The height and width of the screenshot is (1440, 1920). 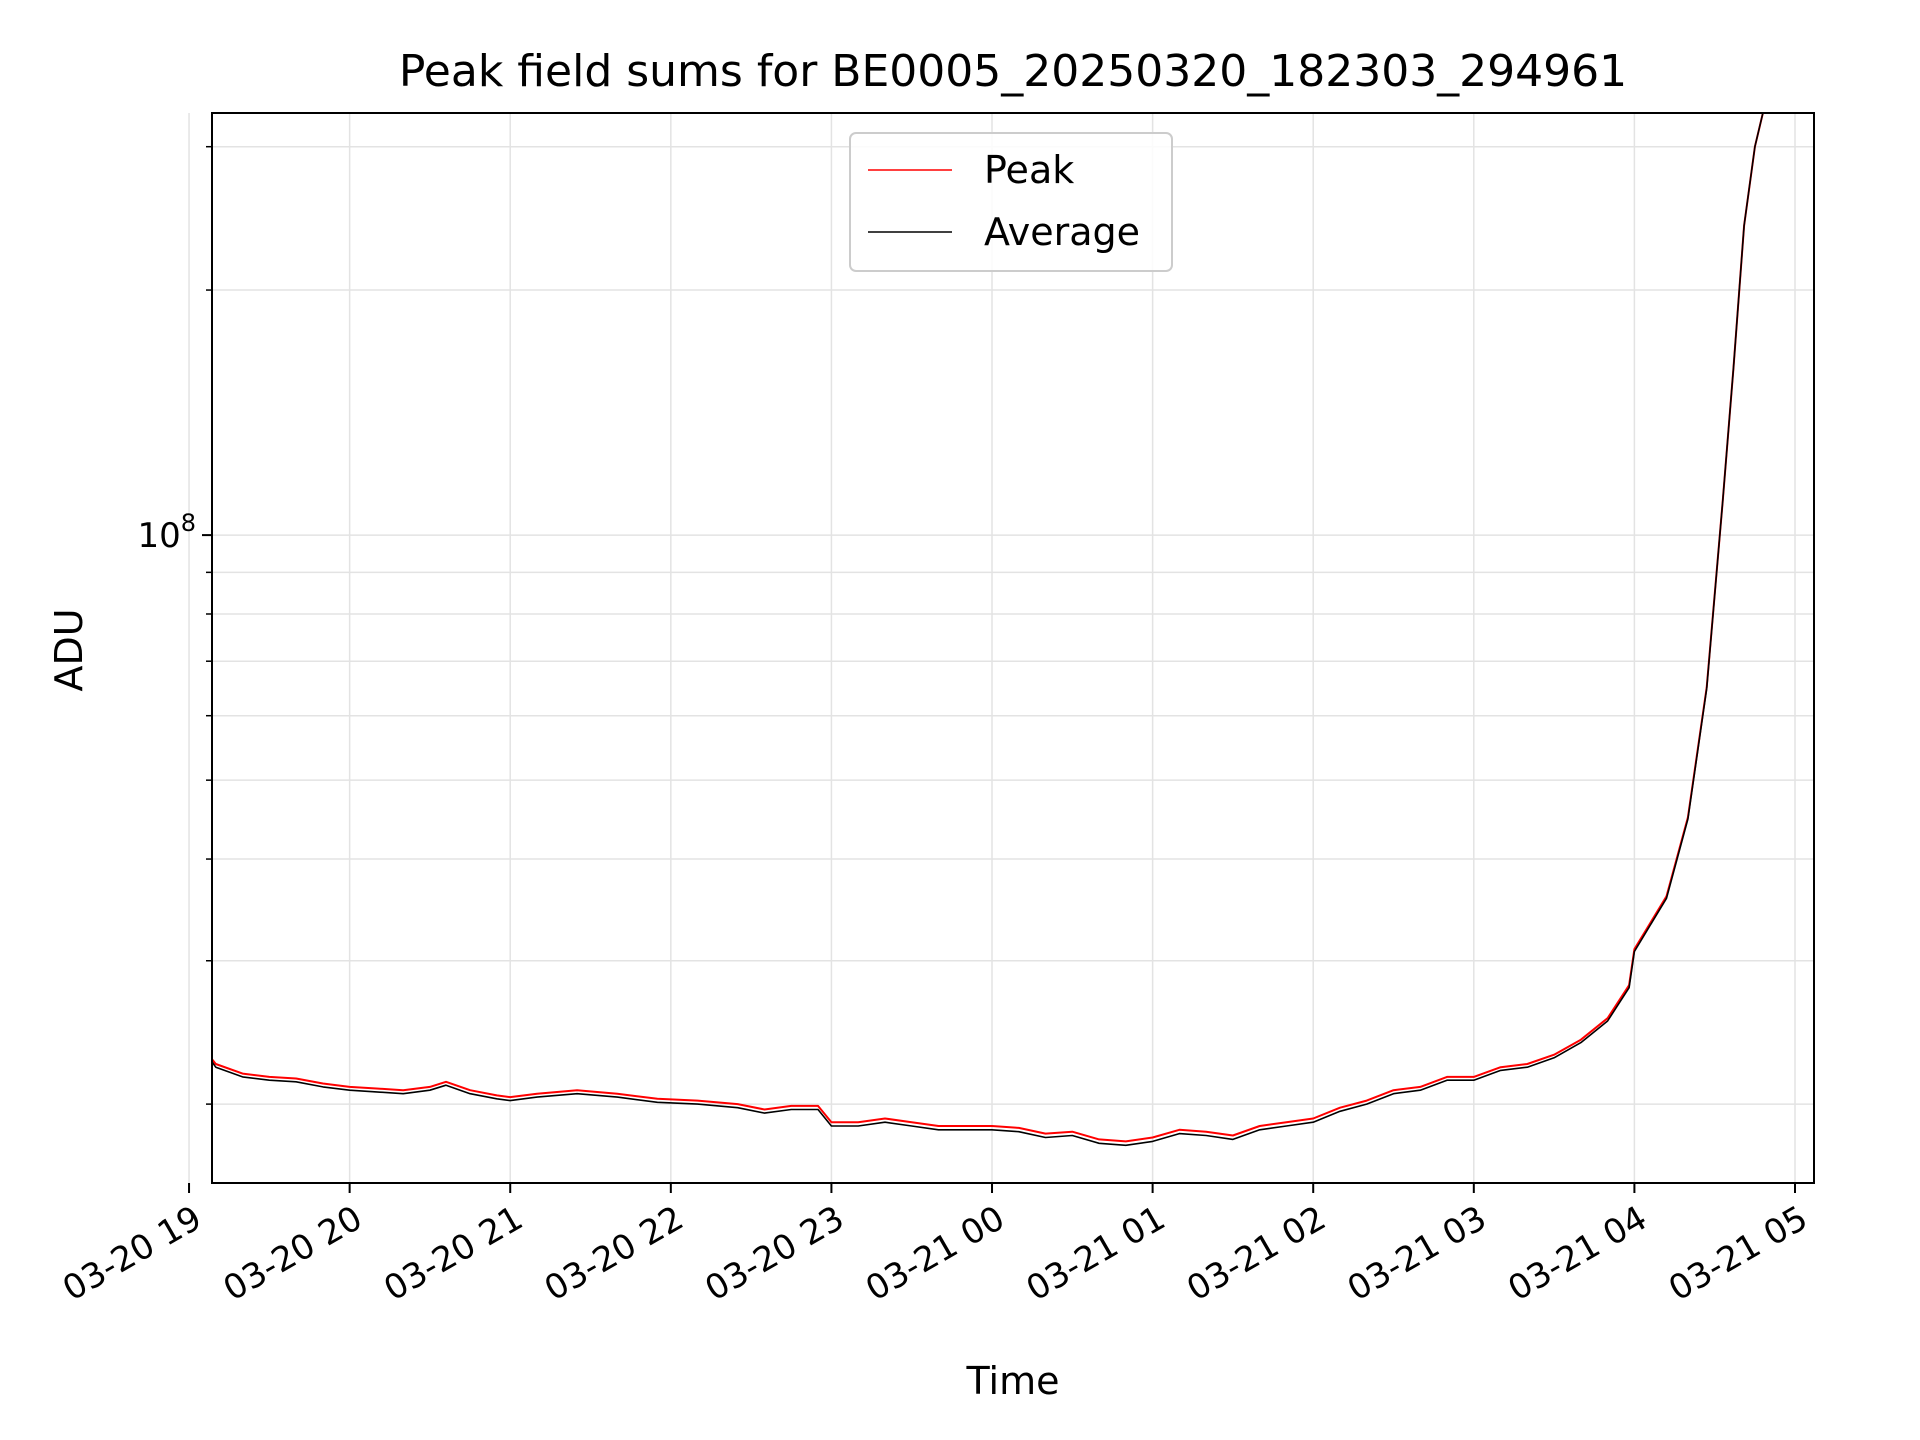 I want to click on legend-peak-label: Peak, so click(x=1029, y=170).